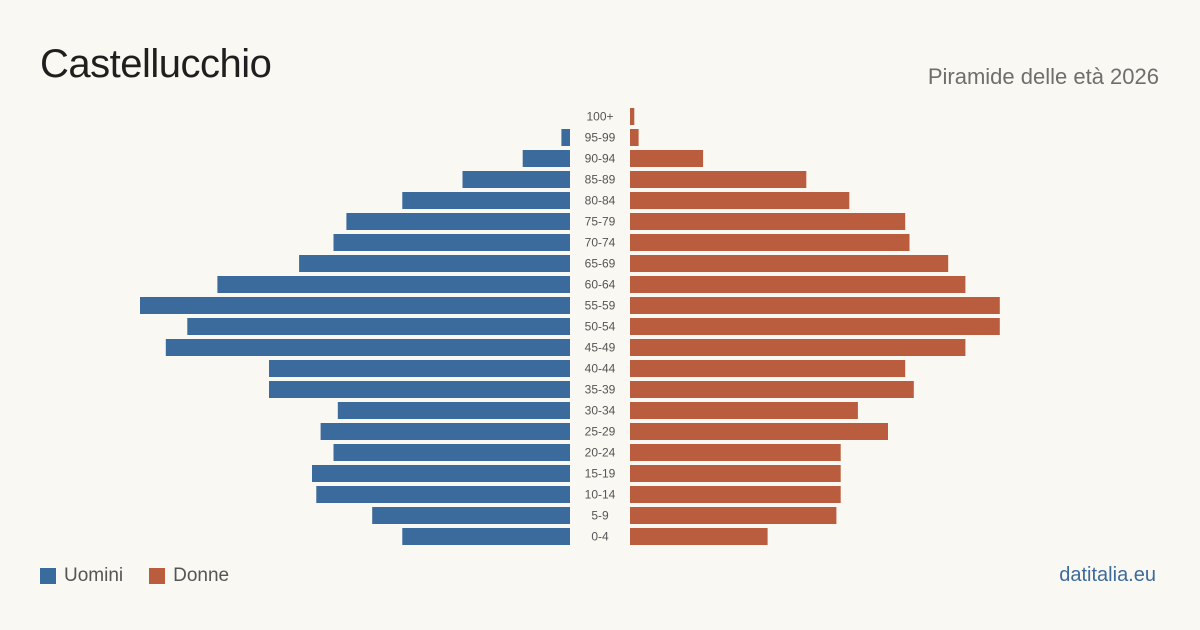 Image resolution: width=1200 pixels, height=630 pixels. I want to click on source-link: datitalia.eu, so click(1107, 575).